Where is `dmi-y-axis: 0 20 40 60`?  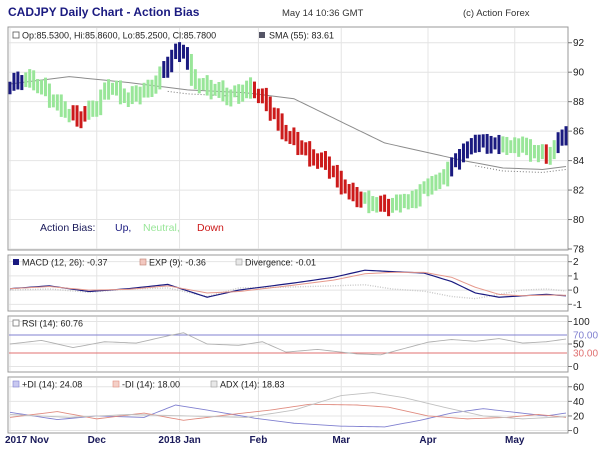 dmi-y-axis: 0 20 40 60 is located at coordinates (576, 409).